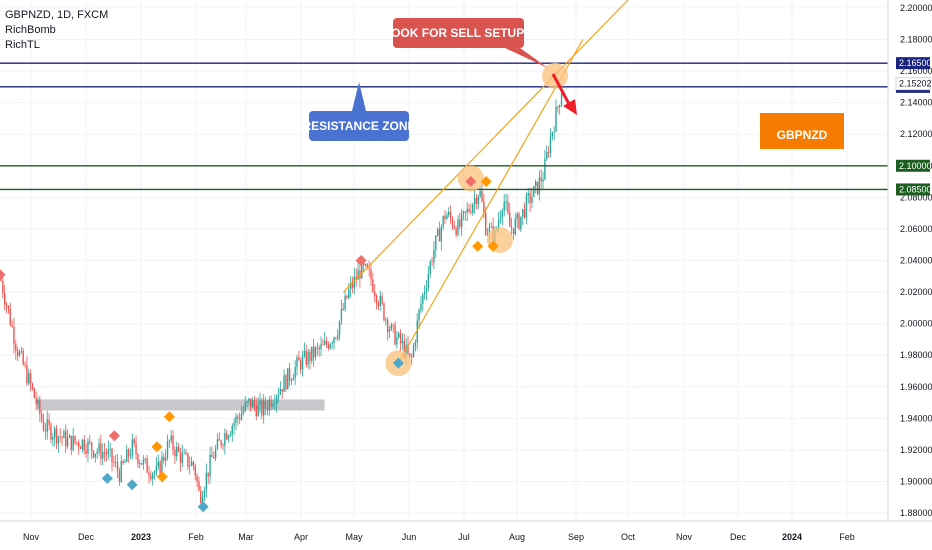 This screenshot has height=550, width=932. Describe the element at coordinates (22, 45) in the screenshot. I see `indicator-richtl: RichTL` at that location.